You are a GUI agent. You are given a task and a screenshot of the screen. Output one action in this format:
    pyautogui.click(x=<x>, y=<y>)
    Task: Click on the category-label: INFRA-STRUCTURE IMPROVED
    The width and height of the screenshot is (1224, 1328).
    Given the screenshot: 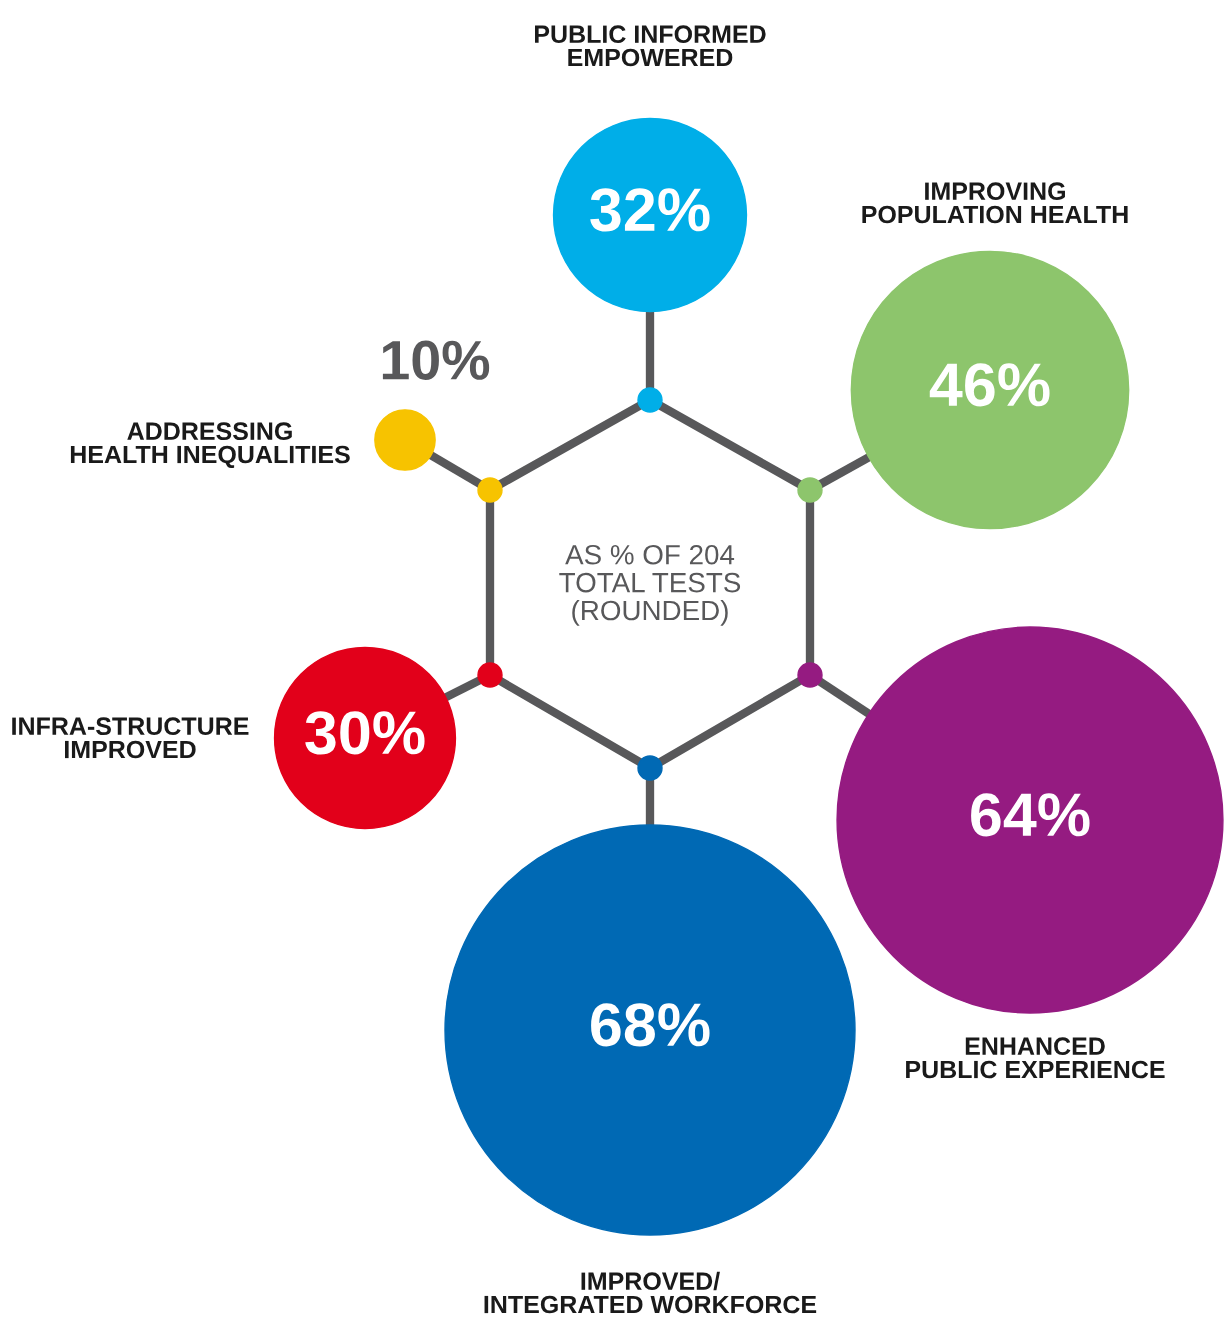 What is the action you would take?
    pyautogui.click(x=130, y=738)
    